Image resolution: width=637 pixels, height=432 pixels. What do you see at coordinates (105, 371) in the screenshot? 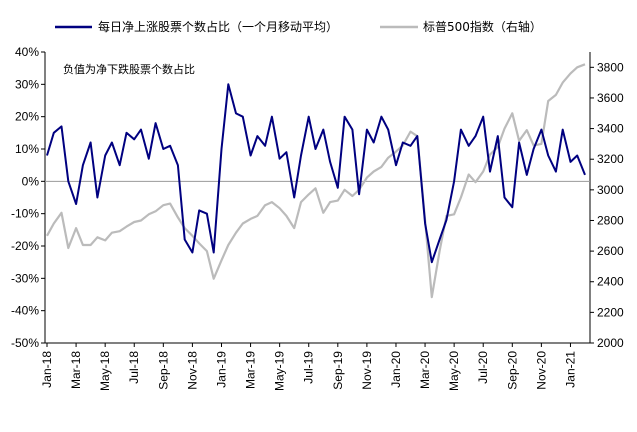
I see `x-axis-tick-label: May-18` at bounding box center [105, 371].